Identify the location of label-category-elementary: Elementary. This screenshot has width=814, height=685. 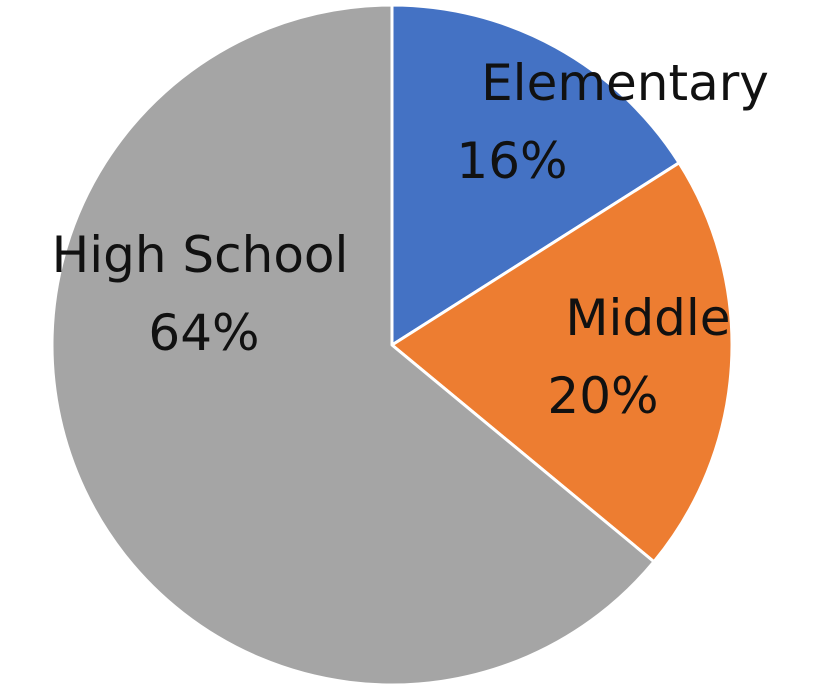
(625, 83).